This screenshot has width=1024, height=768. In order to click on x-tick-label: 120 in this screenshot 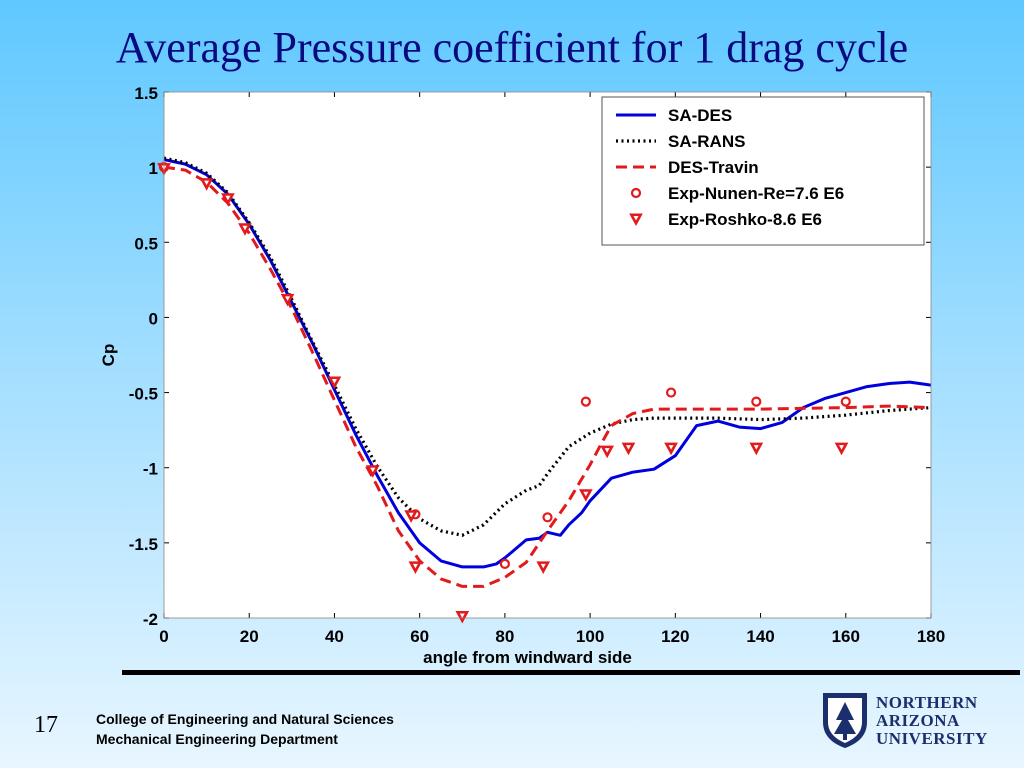, I will do `click(675, 636)`.